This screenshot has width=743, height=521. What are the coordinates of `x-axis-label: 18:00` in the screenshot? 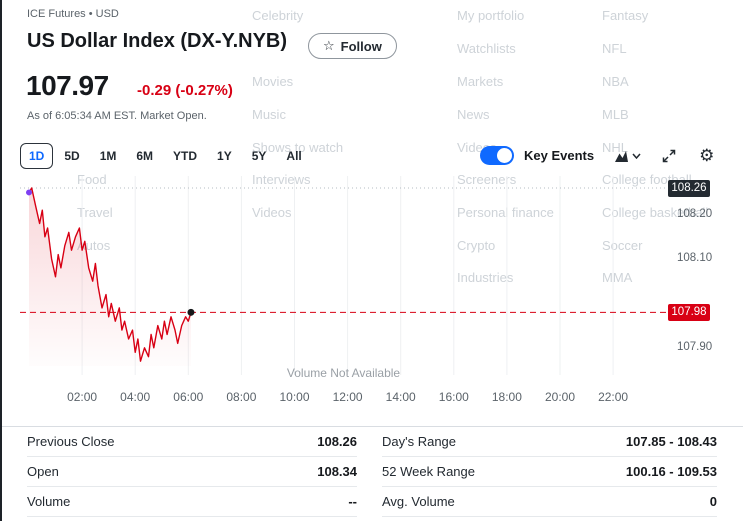 It's located at (506, 397).